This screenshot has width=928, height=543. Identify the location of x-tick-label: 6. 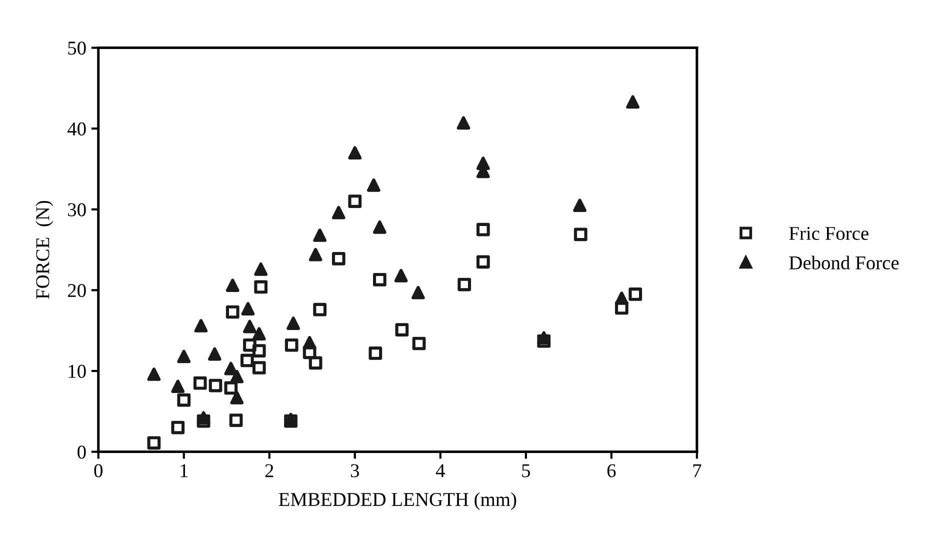
(611, 471).